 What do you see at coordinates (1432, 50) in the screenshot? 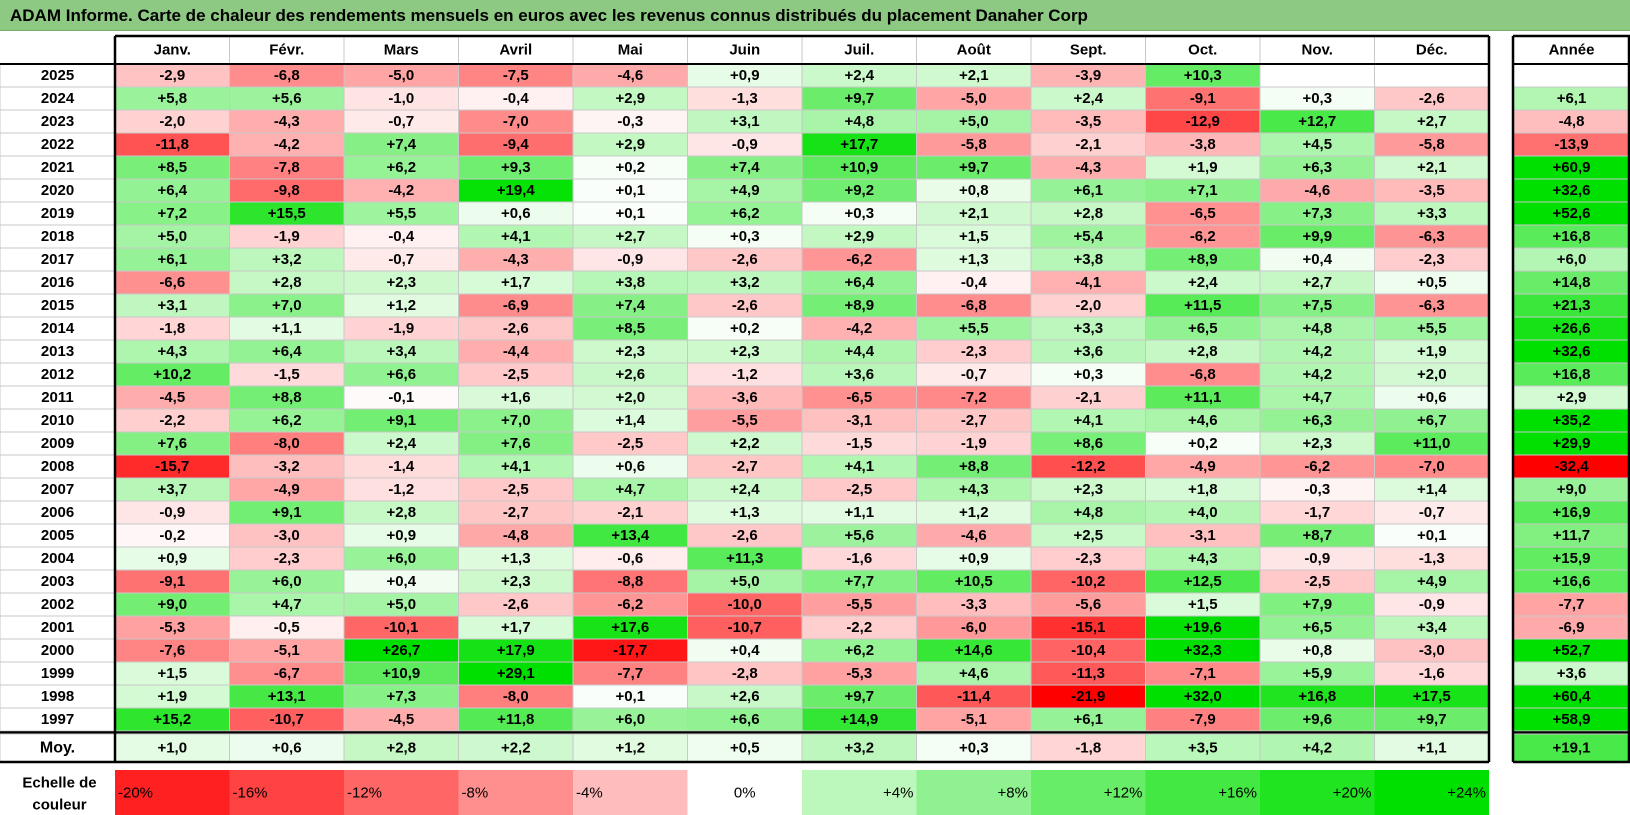
I see `month-header: Déc.` at bounding box center [1432, 50].